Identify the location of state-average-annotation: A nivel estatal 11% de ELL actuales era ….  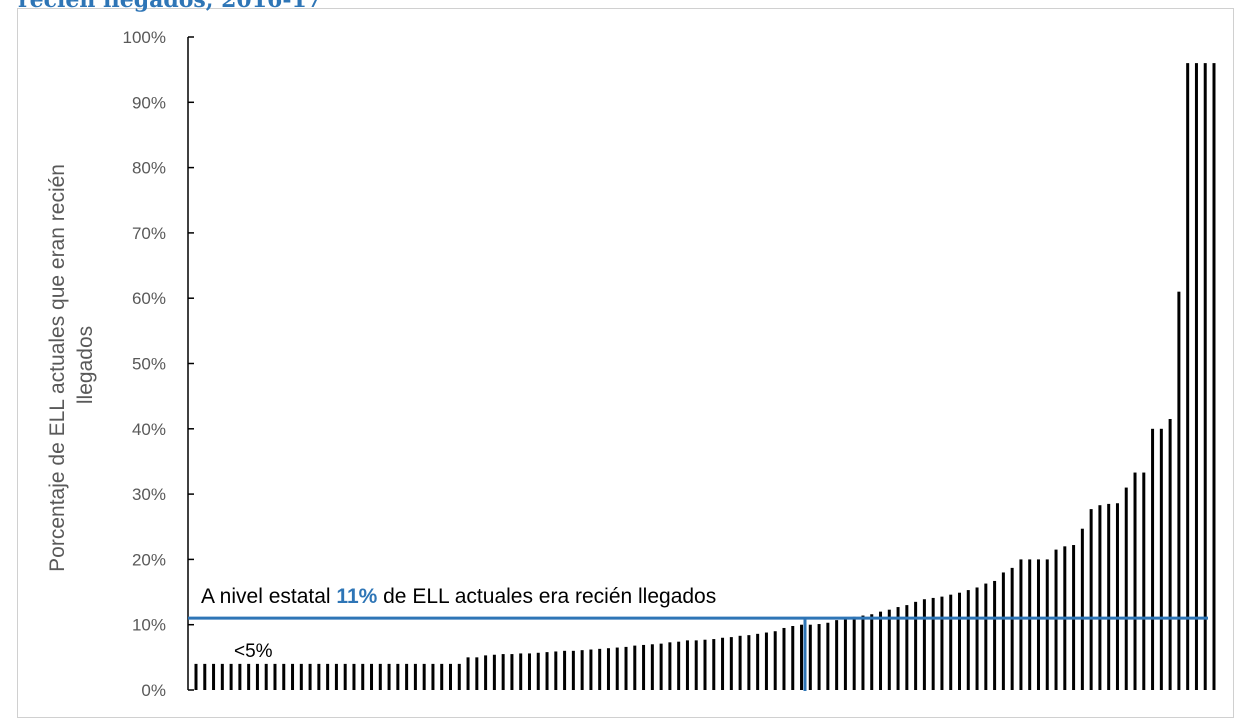
(458, 596).